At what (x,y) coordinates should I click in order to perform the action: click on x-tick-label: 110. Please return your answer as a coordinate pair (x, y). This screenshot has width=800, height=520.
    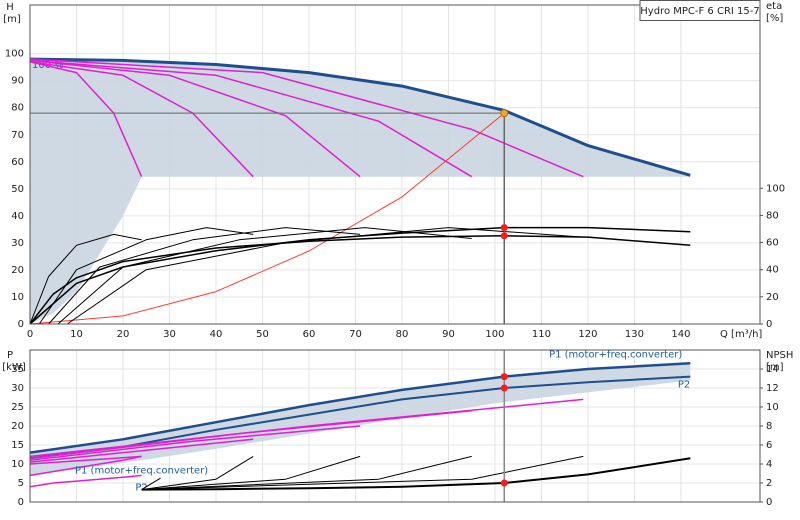
    Looking at the image, I should click on (541, 334).